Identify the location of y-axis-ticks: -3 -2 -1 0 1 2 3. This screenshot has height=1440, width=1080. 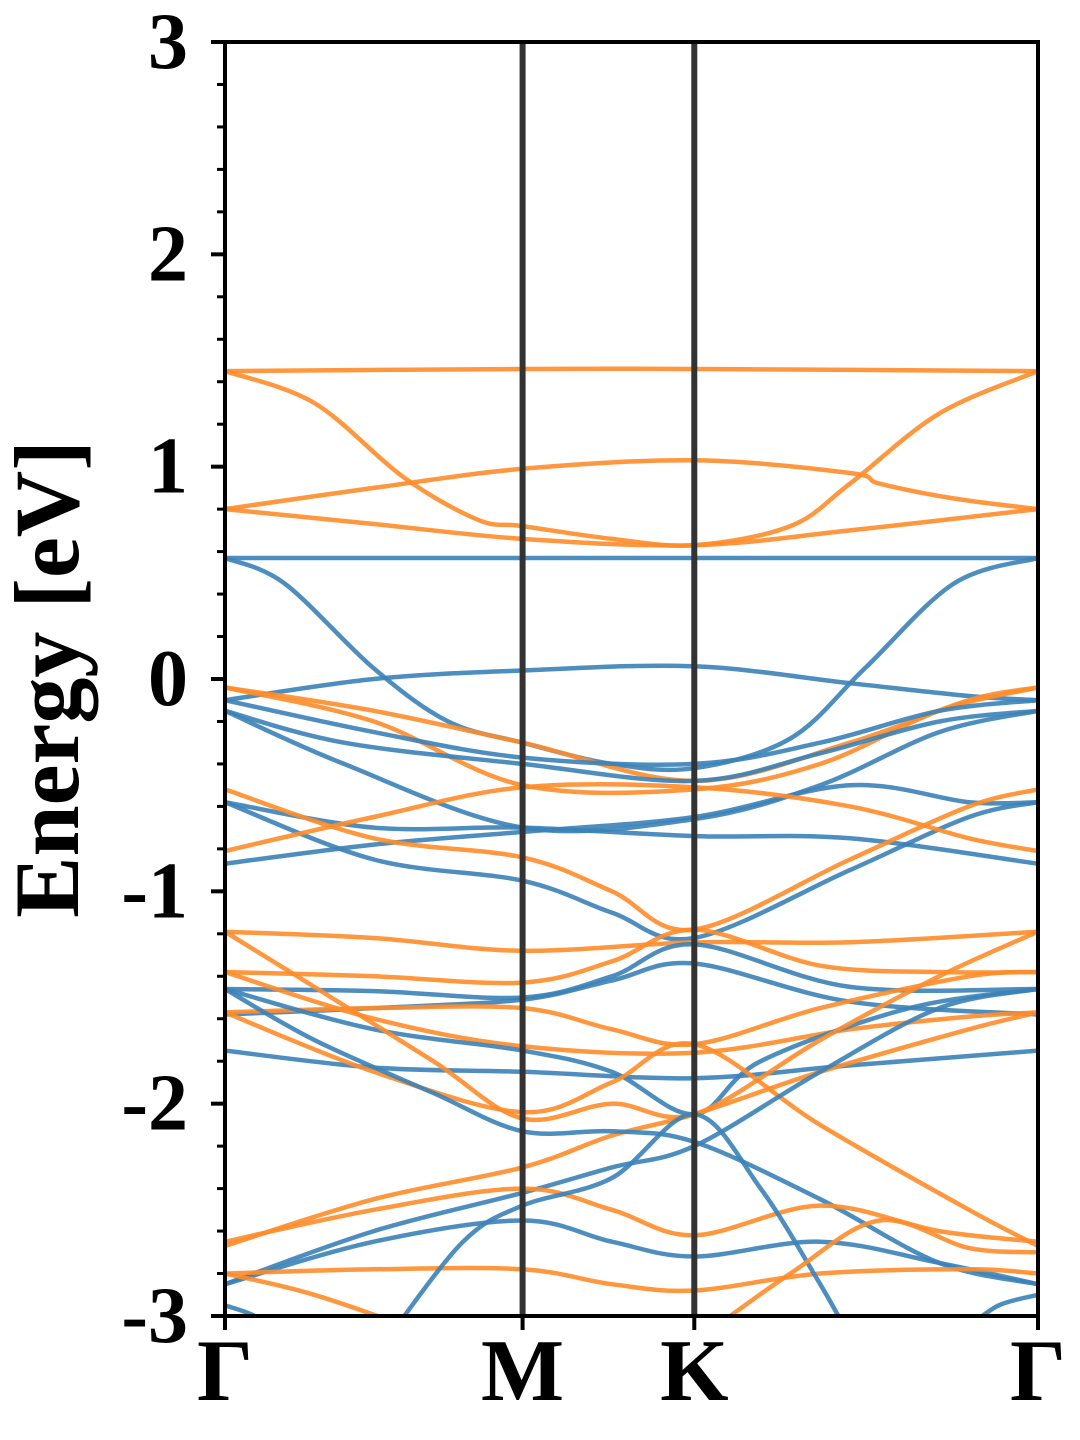
(173, 680).